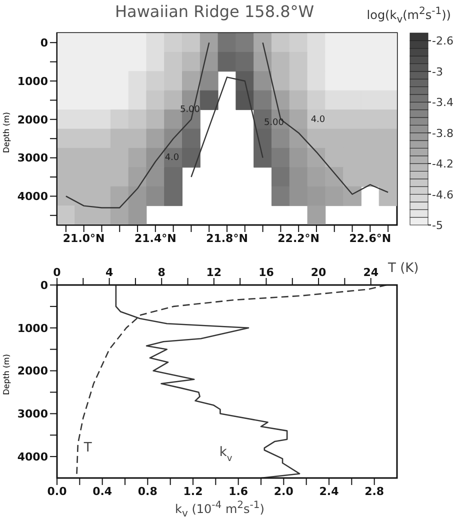 The image size is (455, 521). What do you see at coordinates (443, 41) in the screenshot?
I see `color-bar-label: -2.6` at bounding box center [443, 41].